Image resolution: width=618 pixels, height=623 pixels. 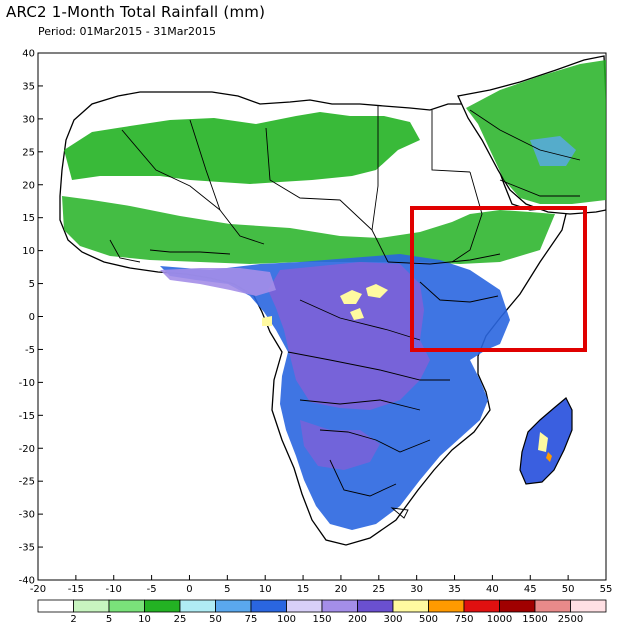 What do you see at coordinates (27, 515) in the screenshot?
I see `lat-tick-label: -30` at bounding box center [27, 515].